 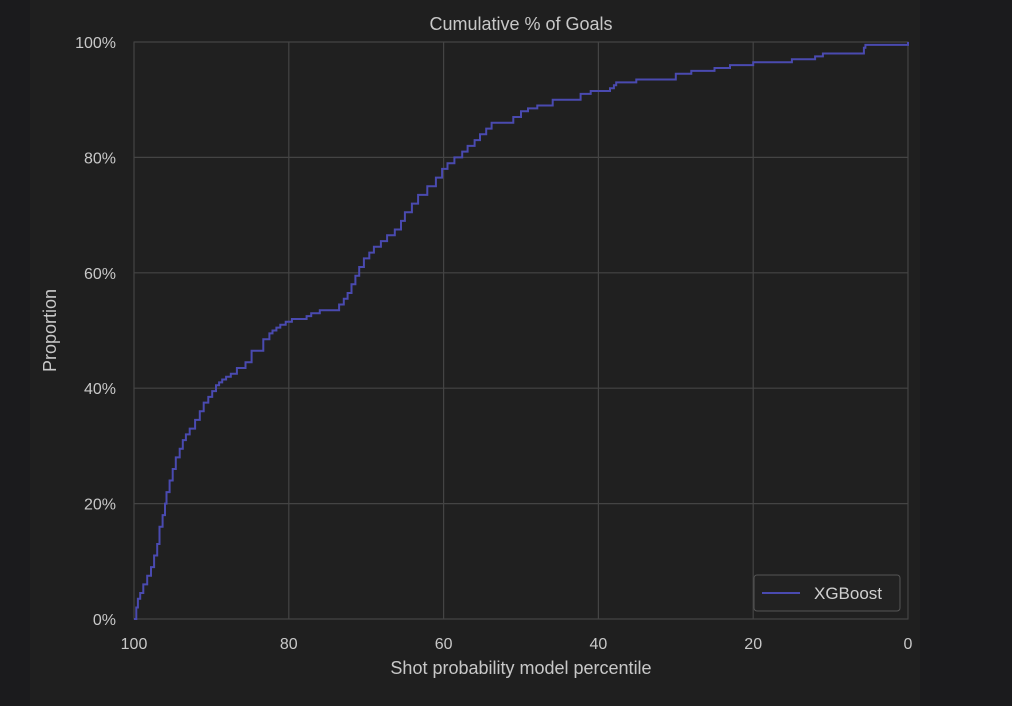 What do you see at coordinates (908, 644) in the screenshot?
I see `x-tick-label: 0` at bounding box center [908, 644].